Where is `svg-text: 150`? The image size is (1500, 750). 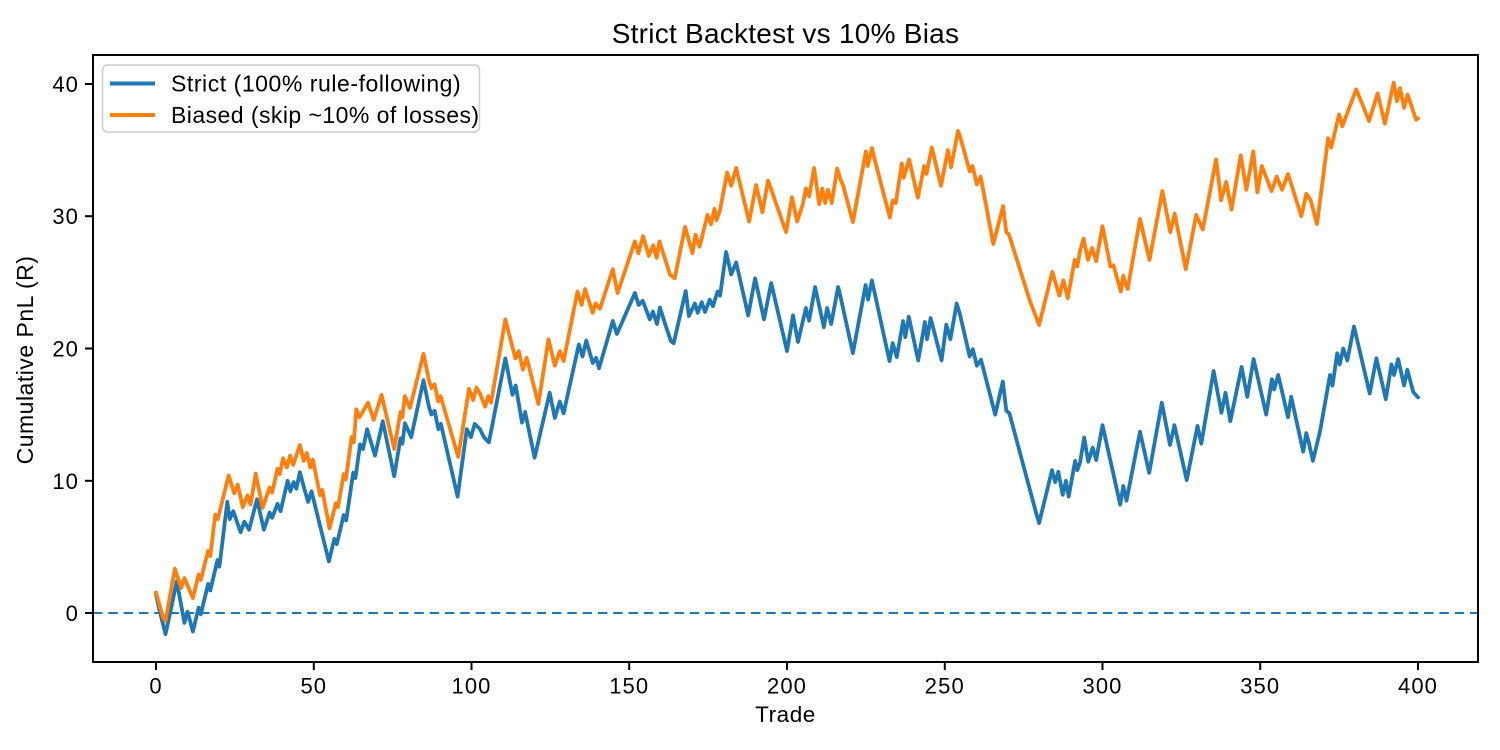
svg-text: 150 is located at coordinates (629, 686).